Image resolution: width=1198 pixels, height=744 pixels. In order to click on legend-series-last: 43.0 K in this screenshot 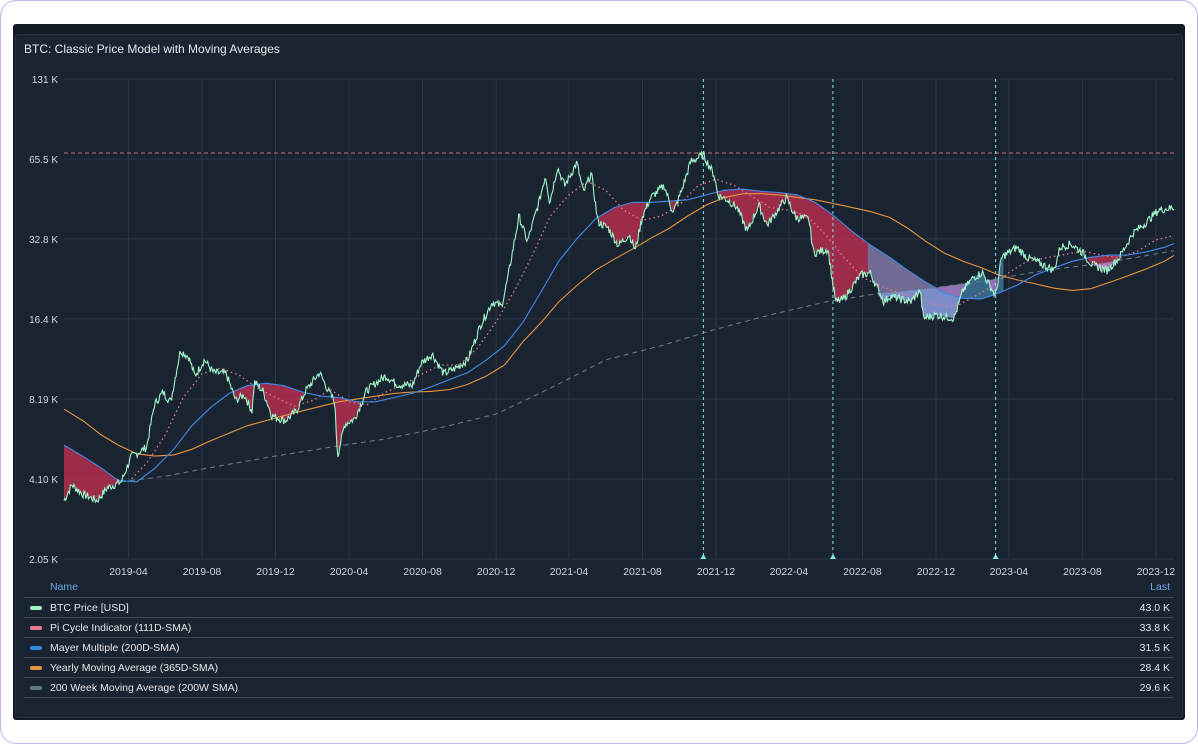, I will do `click(1154, 608)`.